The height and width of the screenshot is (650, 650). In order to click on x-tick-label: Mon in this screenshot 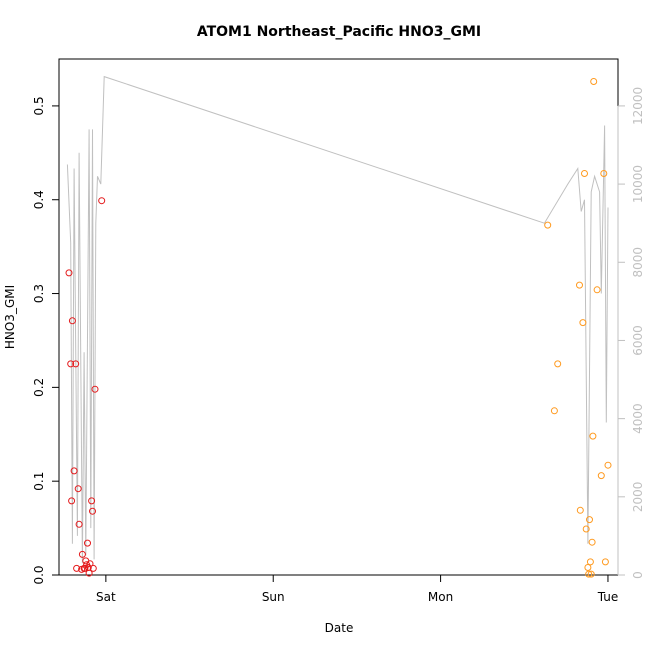, I will do `click(440, 597)`.